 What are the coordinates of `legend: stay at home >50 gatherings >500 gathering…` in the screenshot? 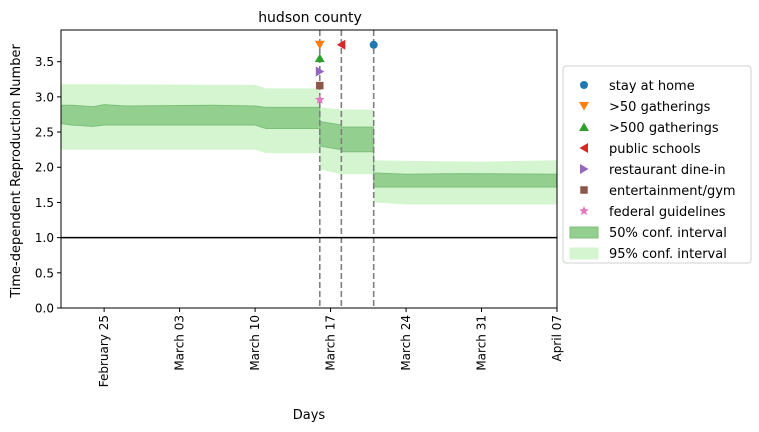 It's located at (657, 164).